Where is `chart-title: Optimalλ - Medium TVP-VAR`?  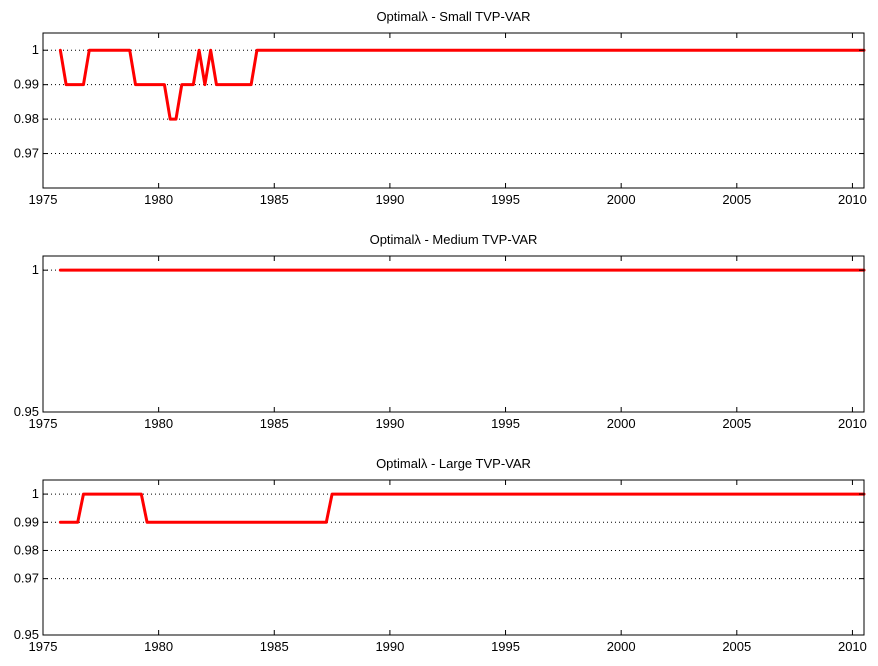 chart-title: Optimalλ - Medium TVP-VAR is located at coordinates (454, 239).